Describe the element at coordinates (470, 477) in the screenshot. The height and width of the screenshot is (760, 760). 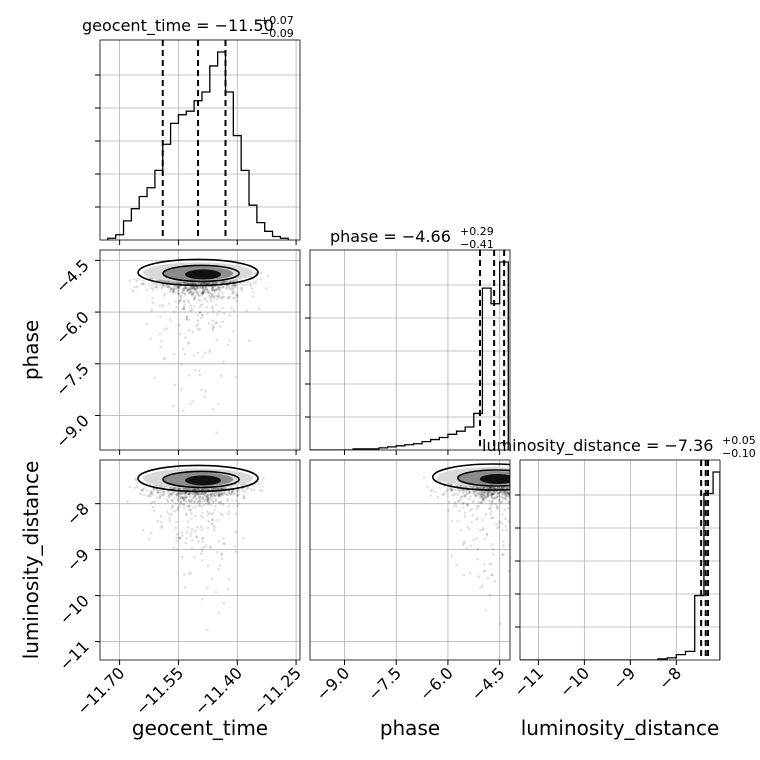
I see `contour-outer` at that location.